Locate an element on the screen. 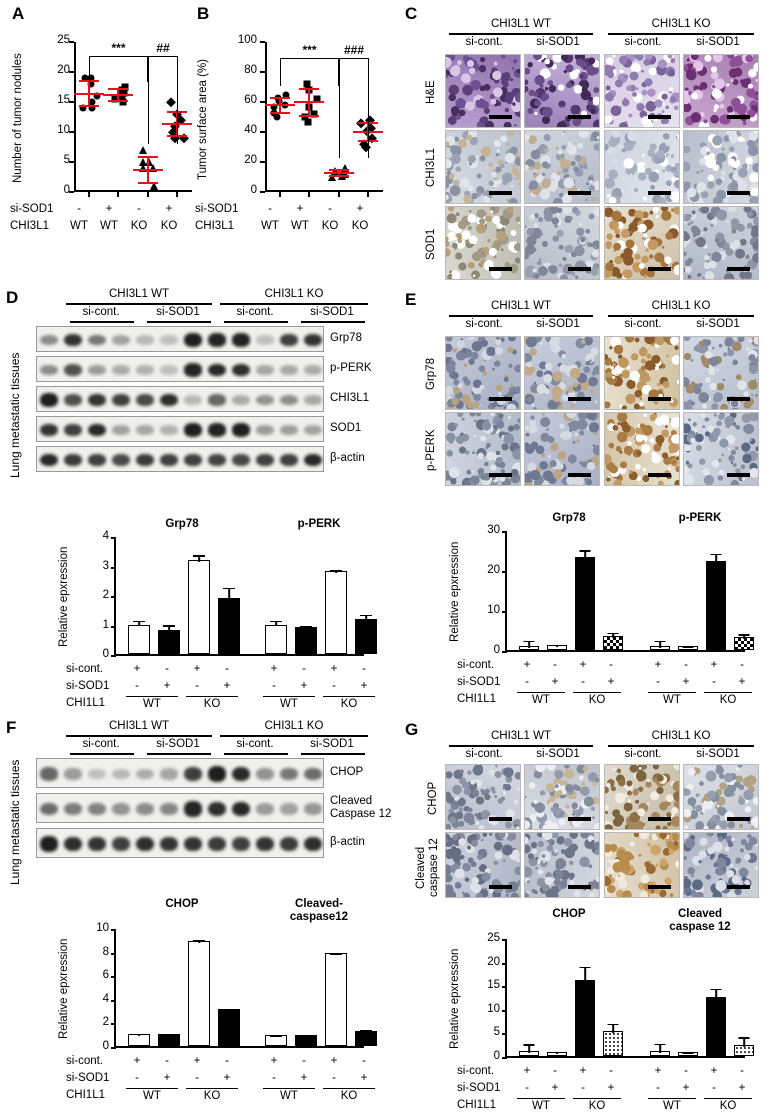 The height and width of the screenshot is (1114, 771). bar-group-title: p-PERK is located at coordinates (700, 518).